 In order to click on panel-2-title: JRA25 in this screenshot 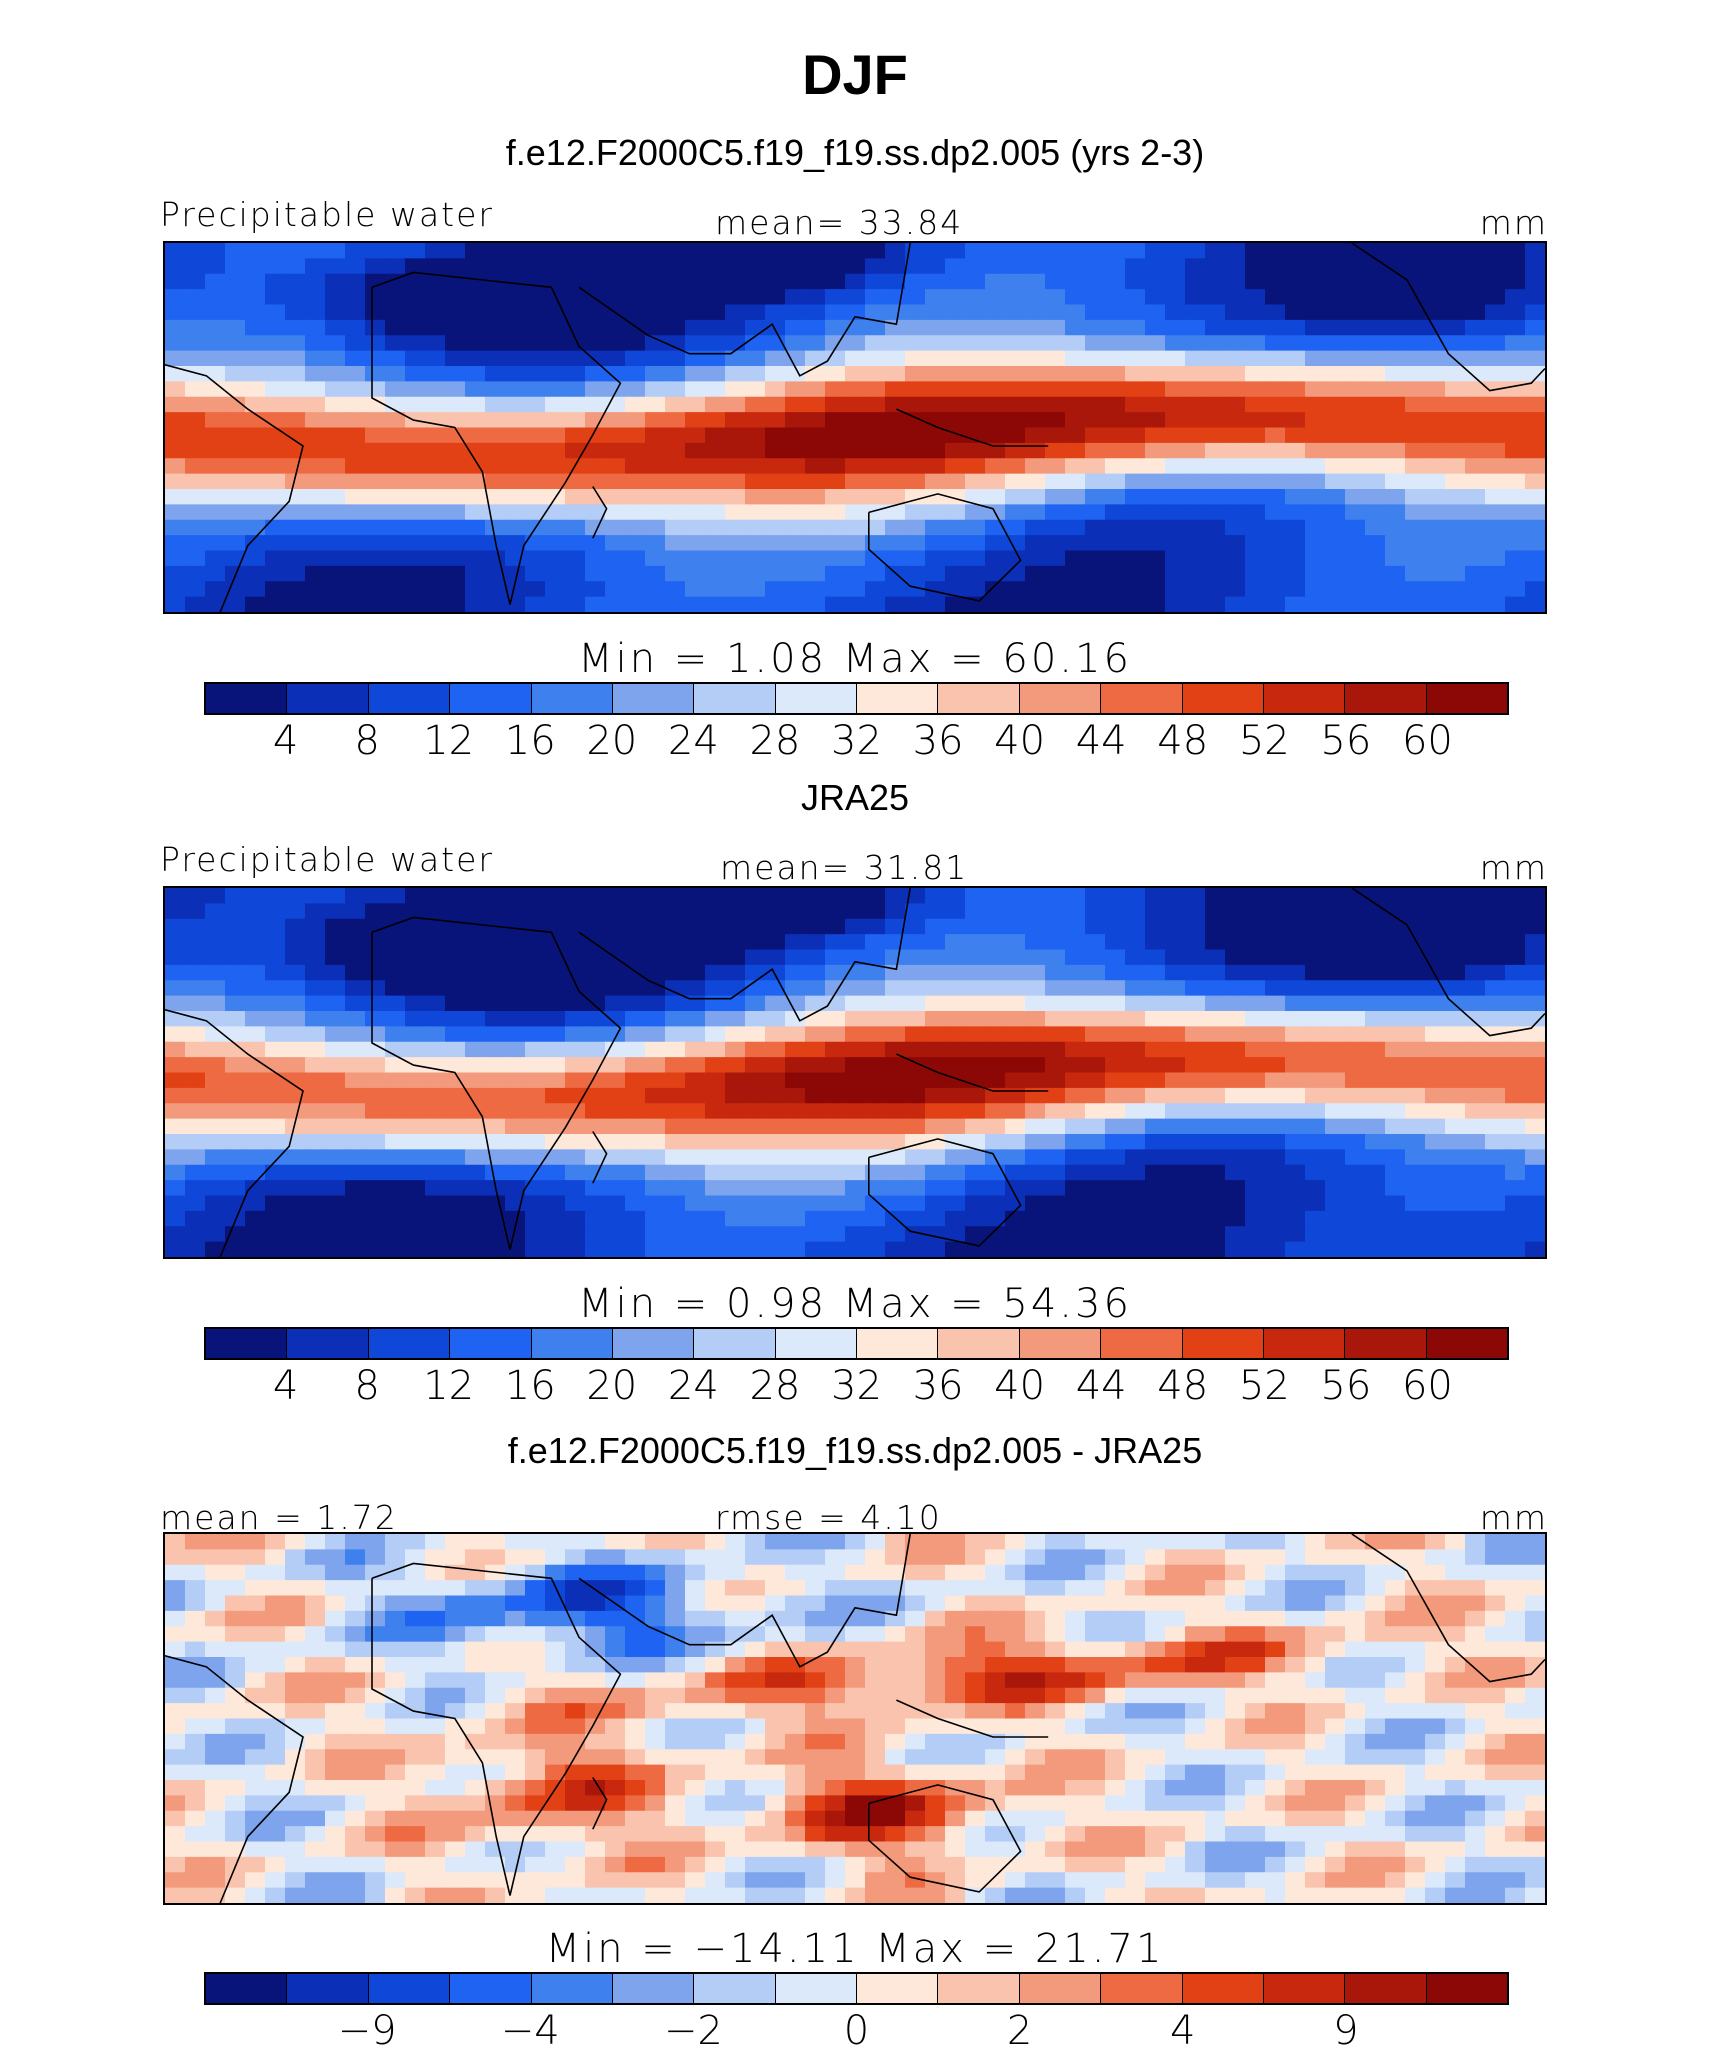, I will do `click(855, 797)`.